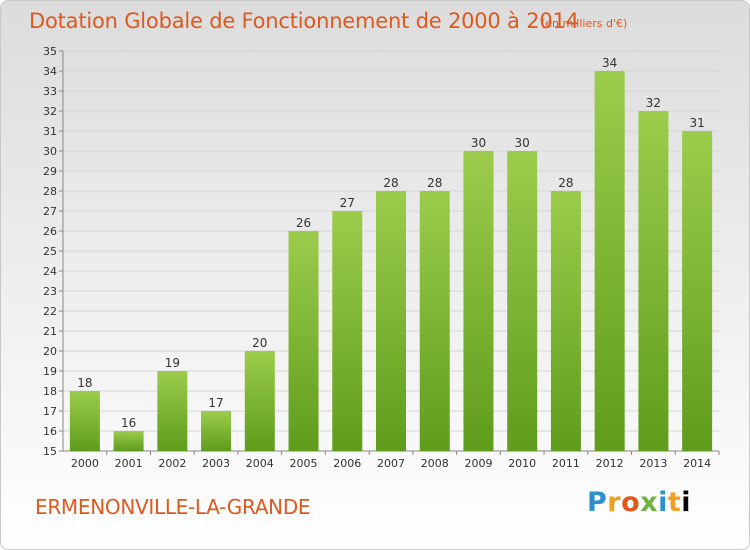 The height and width of the screenshot is (550, 750). I want to click on y-tick-label: 24, so click(50, 271).